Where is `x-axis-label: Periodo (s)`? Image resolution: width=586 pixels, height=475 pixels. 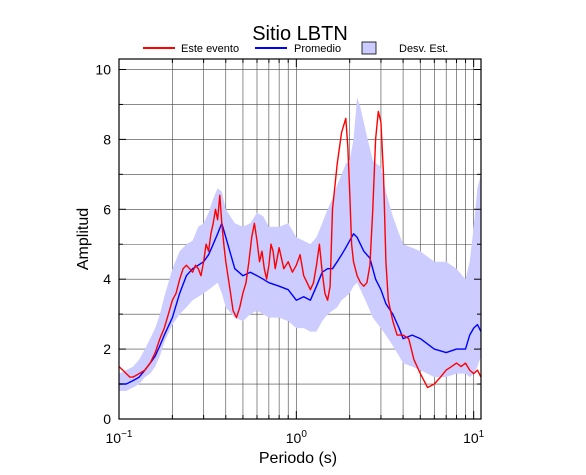 x-axis-label: Periodo (s) is located at coordinates (298, 458).